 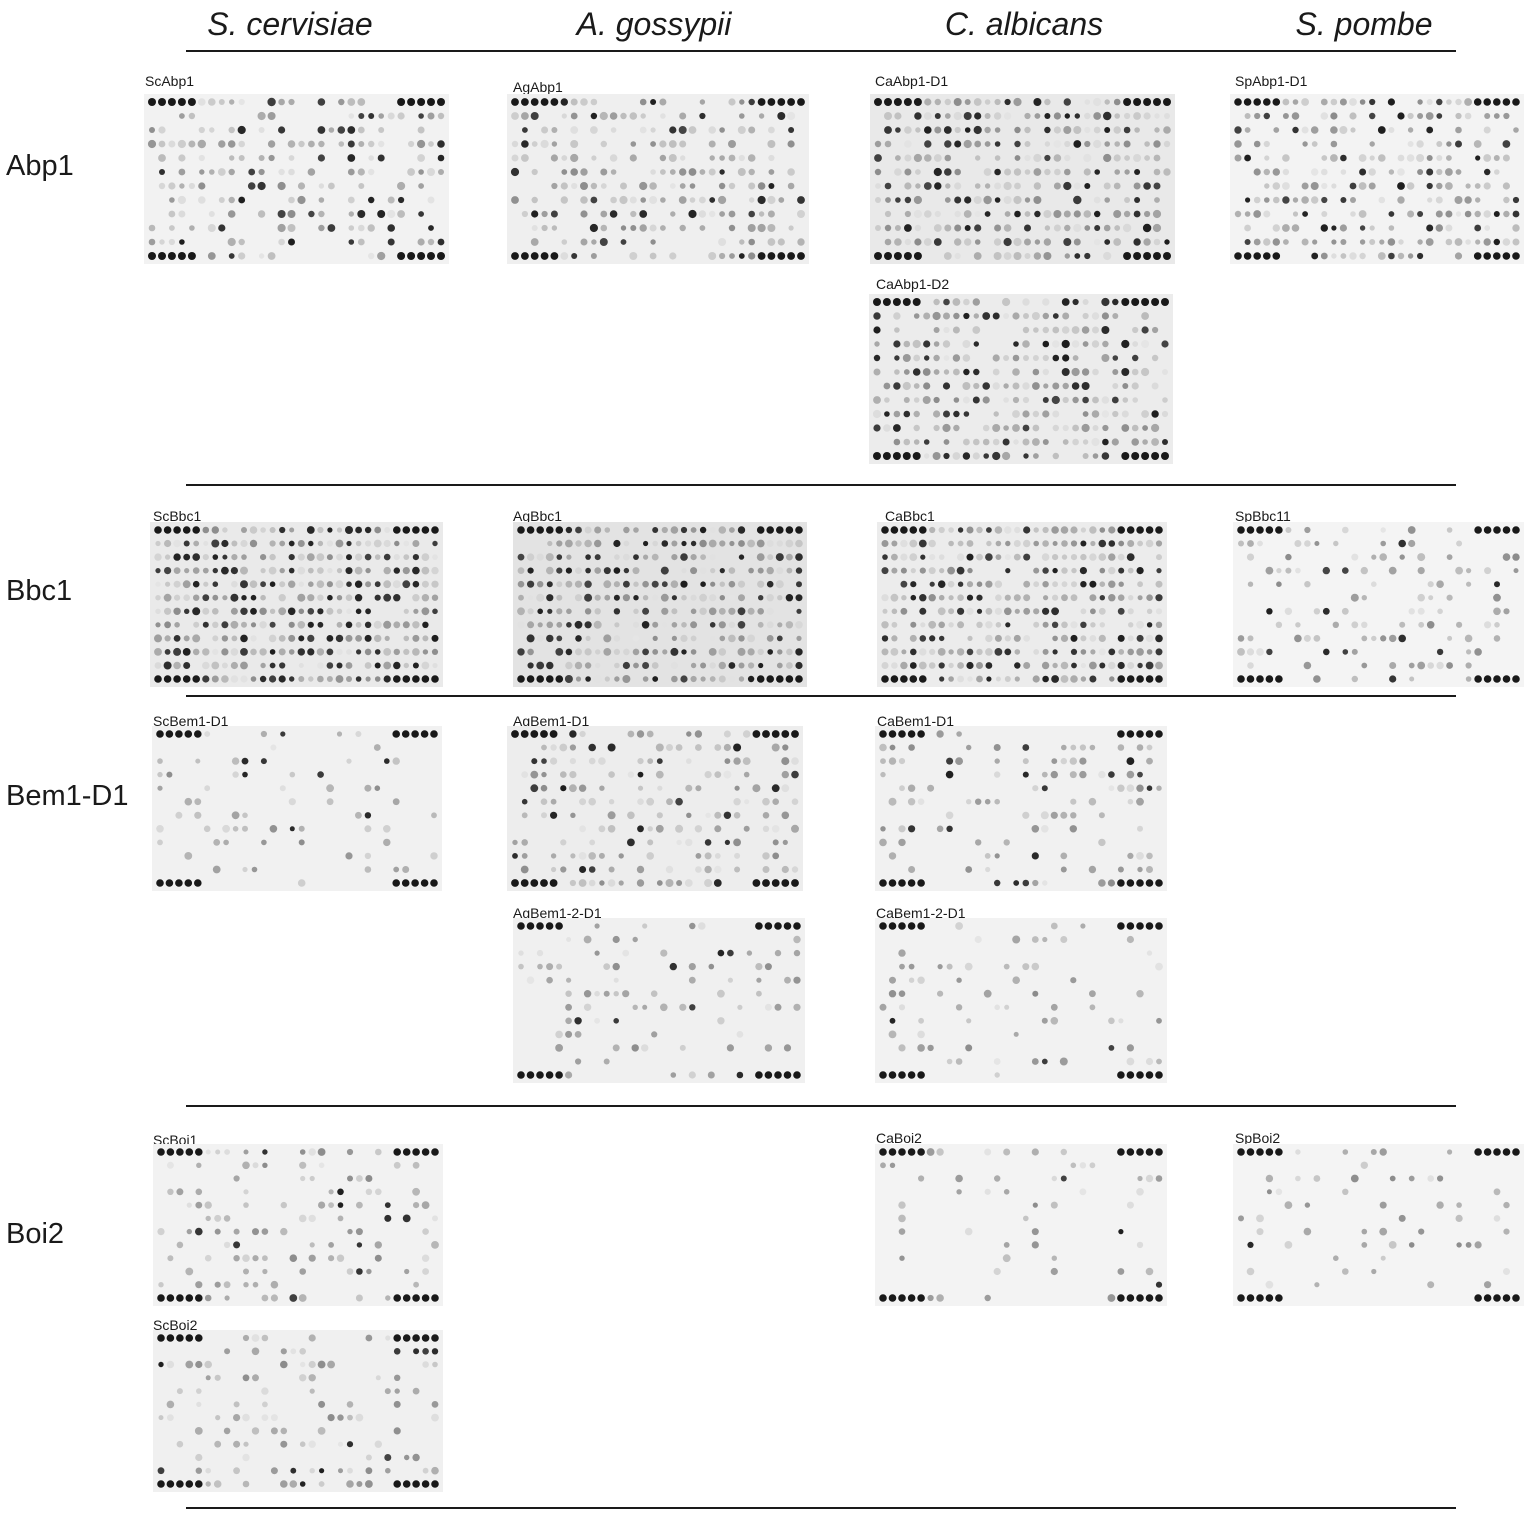 What do you see at coordinates (177, 516) in the screenshot?
I see `panel-label: ScBbc1` at bounding box center [177, 516].